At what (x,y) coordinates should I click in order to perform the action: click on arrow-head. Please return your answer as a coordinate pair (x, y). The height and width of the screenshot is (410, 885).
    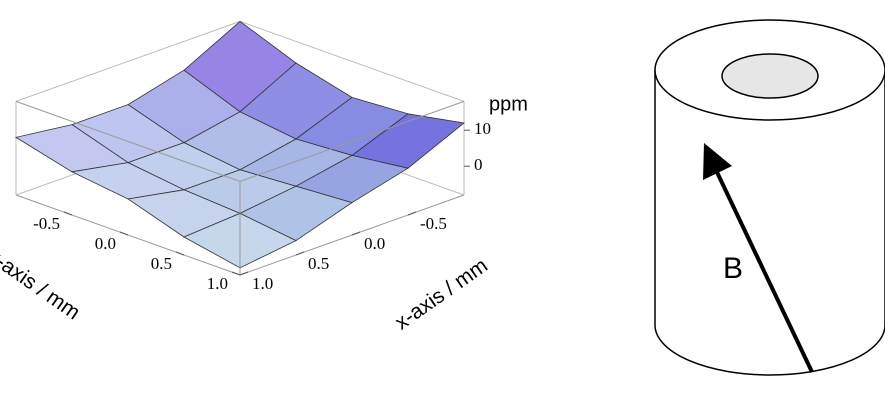
    Looking at the image, I should click on (717, 161).